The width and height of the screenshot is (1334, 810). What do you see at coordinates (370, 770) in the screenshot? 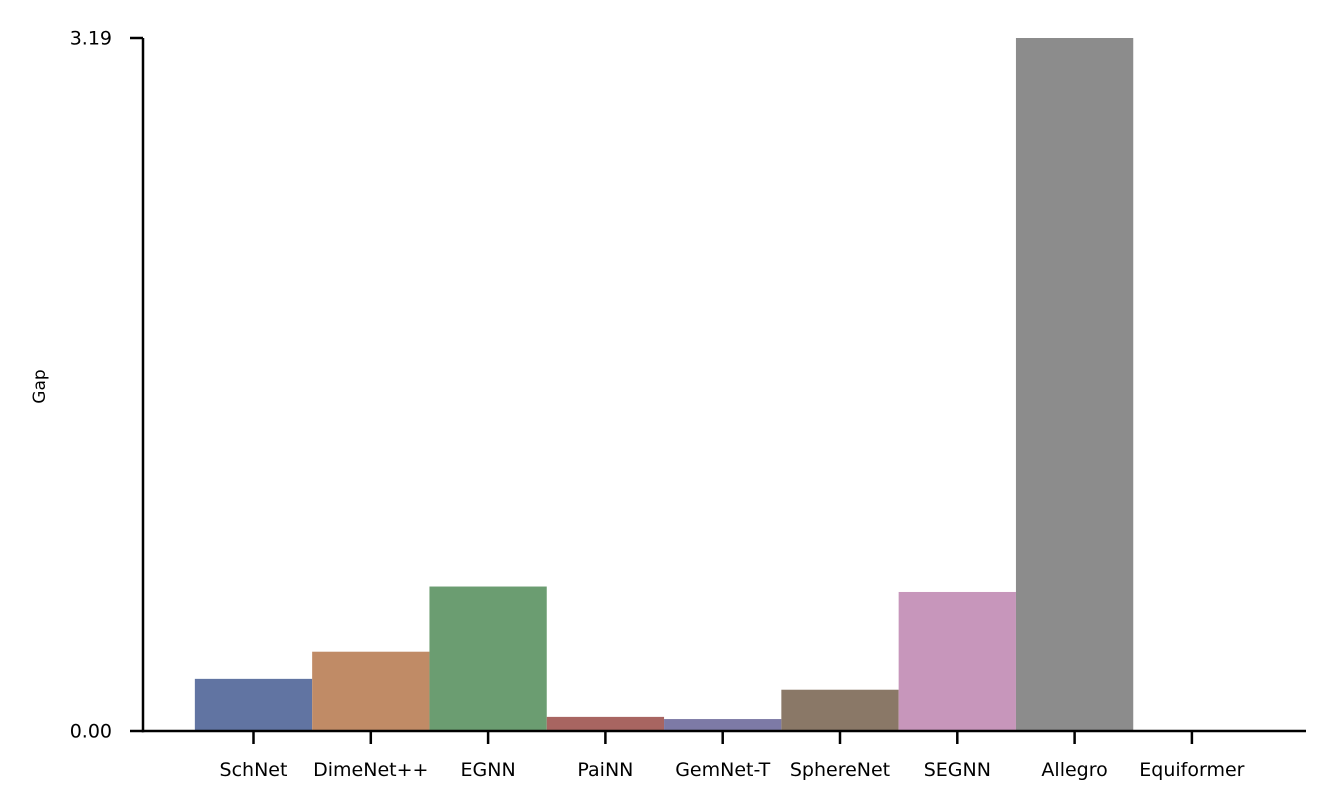
I see `x-tick-label: DimeNet++` at bounding box center [370, 770].